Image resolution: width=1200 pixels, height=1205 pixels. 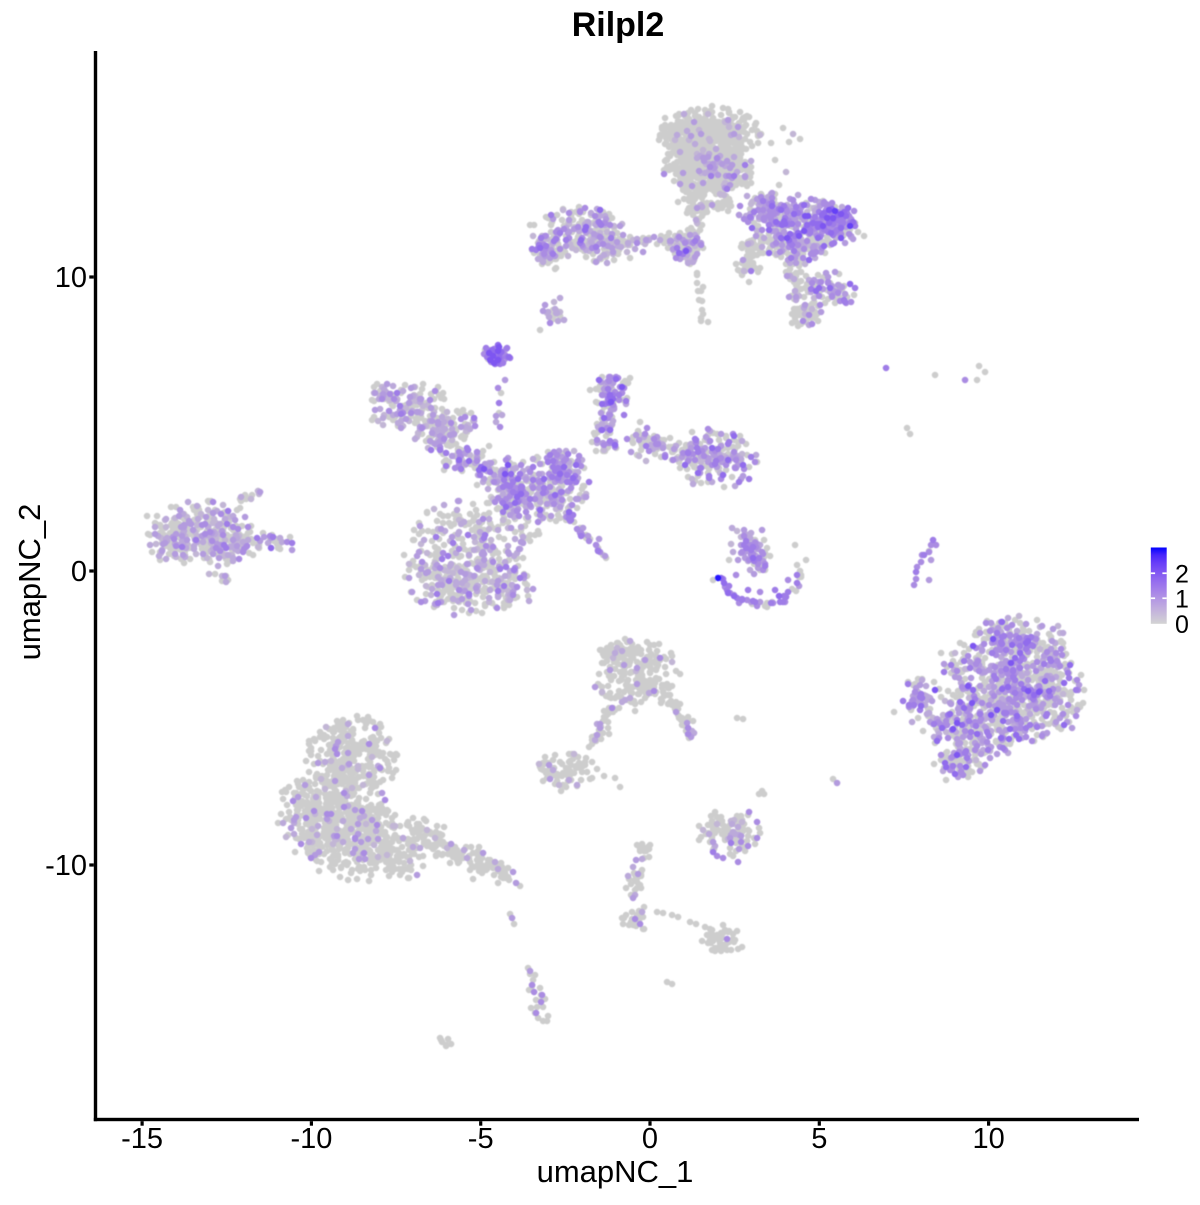 I want to click on svg-text: umapNC_1, so click(x=615, y=1171).